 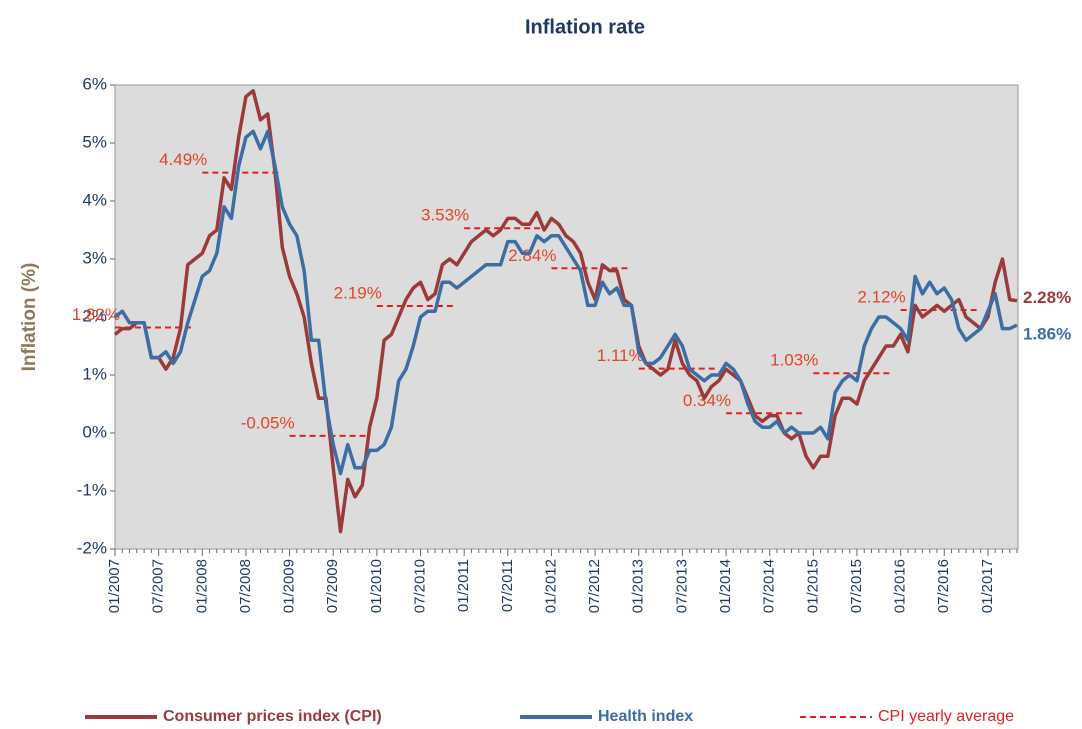 I want to click on x-tick-label: 07/2011, so click(x=507, y=585).